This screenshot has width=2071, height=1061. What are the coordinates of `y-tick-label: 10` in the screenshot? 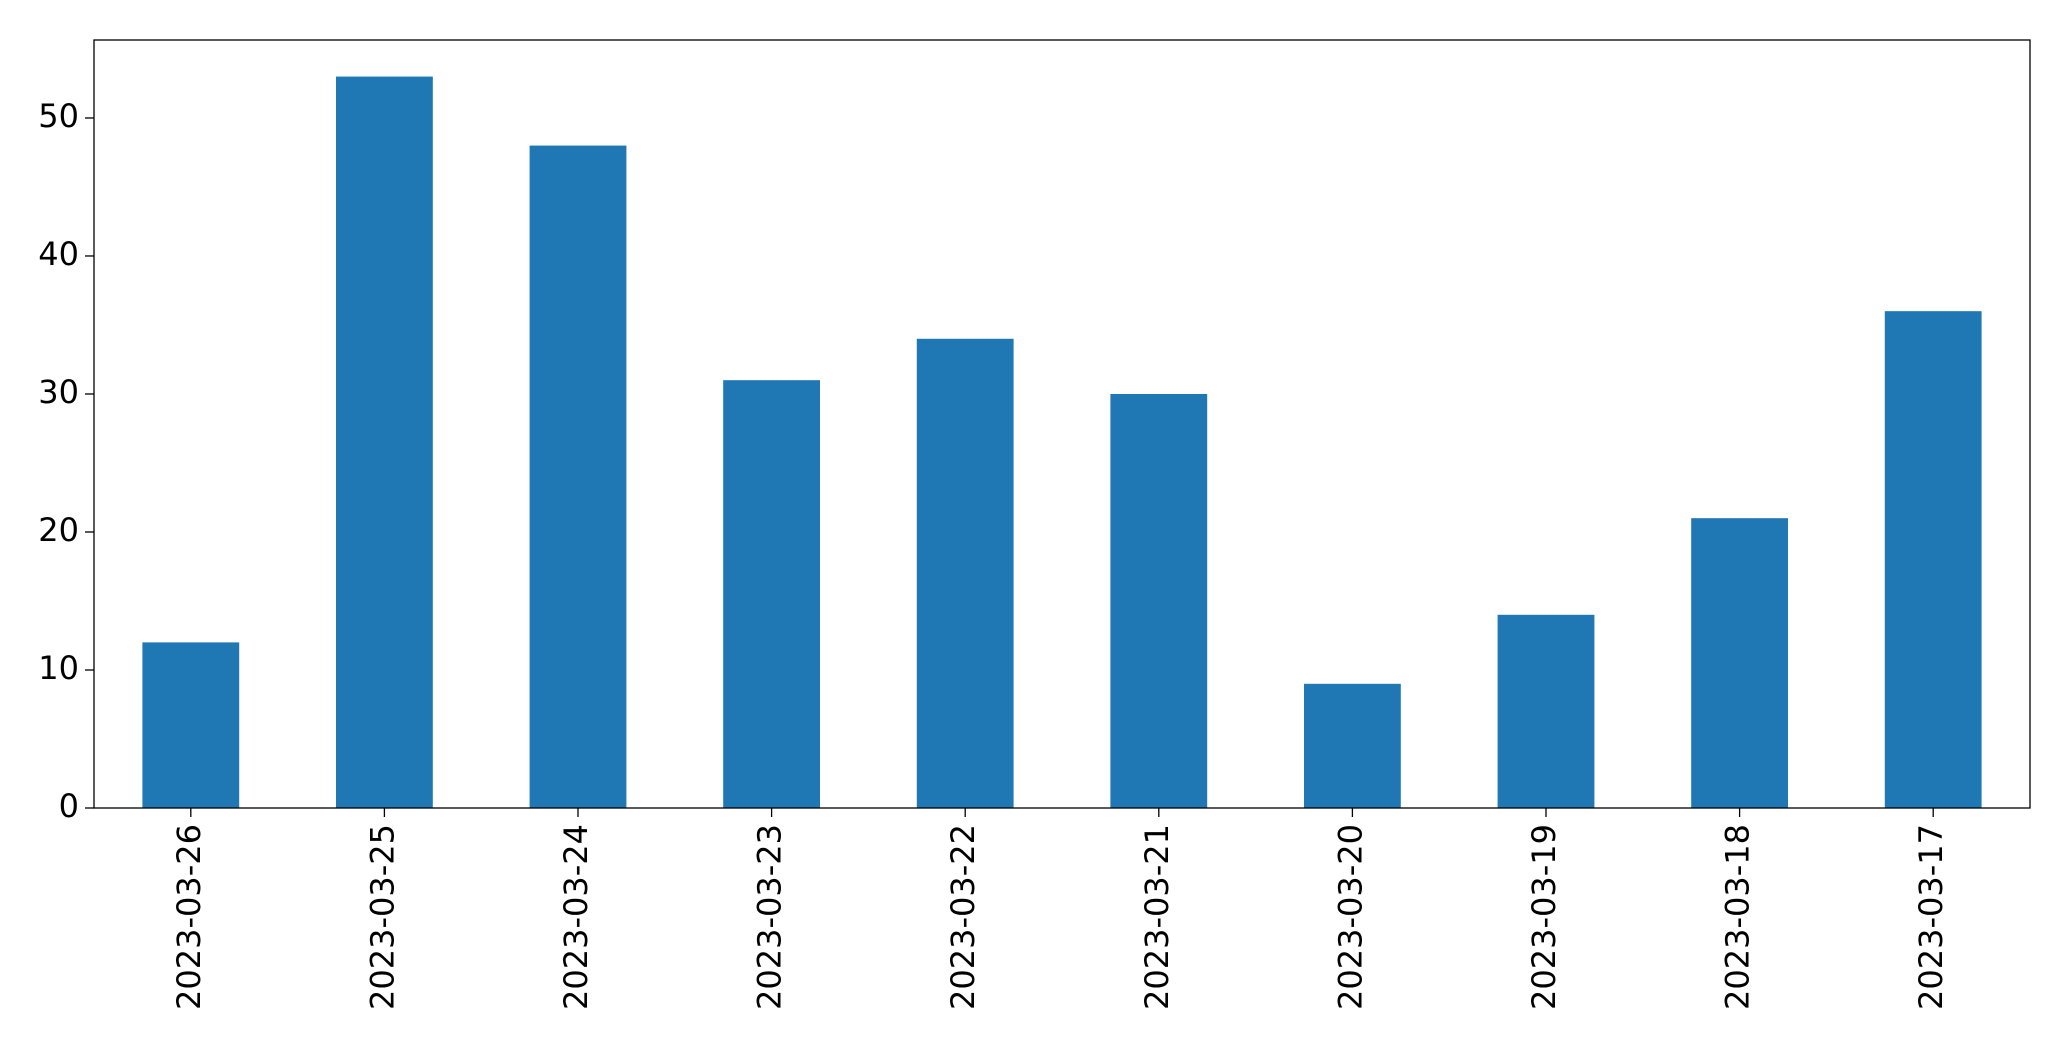 It's located at (58, 668).